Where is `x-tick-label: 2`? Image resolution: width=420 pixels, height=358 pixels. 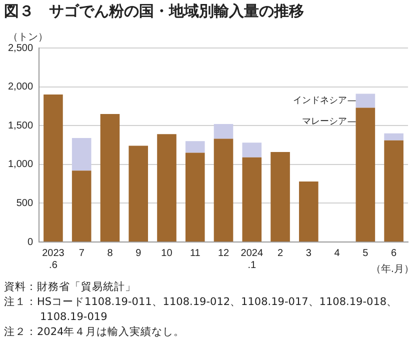 x-tick-label: 2 is located at coordinates (280, 253).